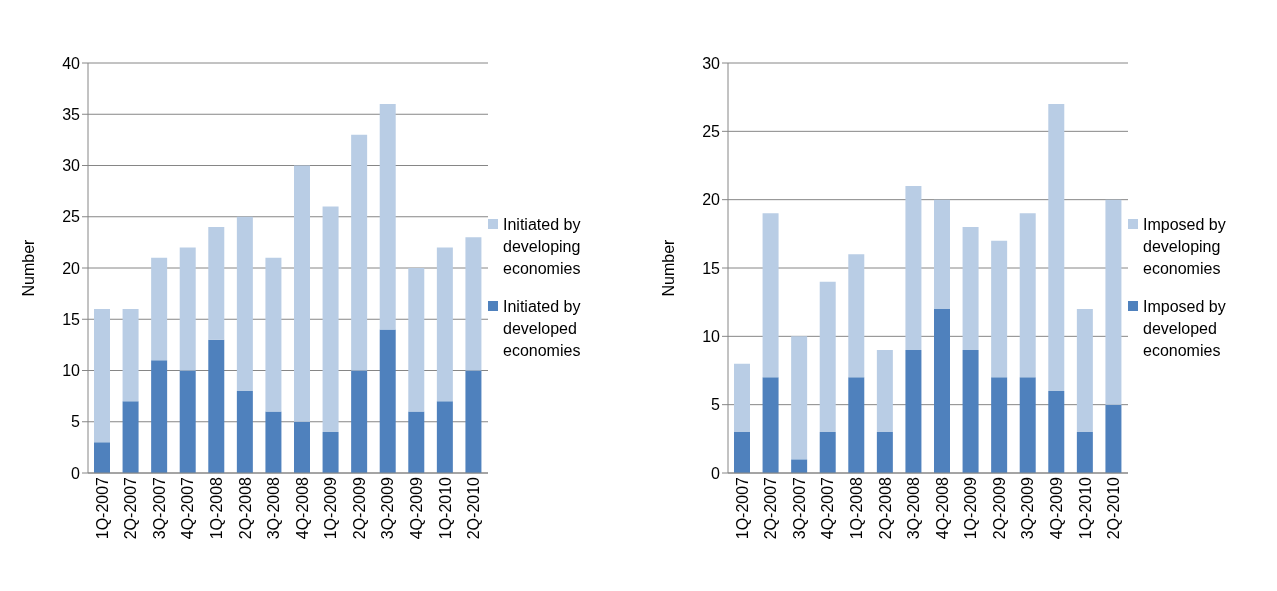 This screenshot has height=591, width=1277. I want to click on legend-label: Initiated by developing economies, so click(542, 246).